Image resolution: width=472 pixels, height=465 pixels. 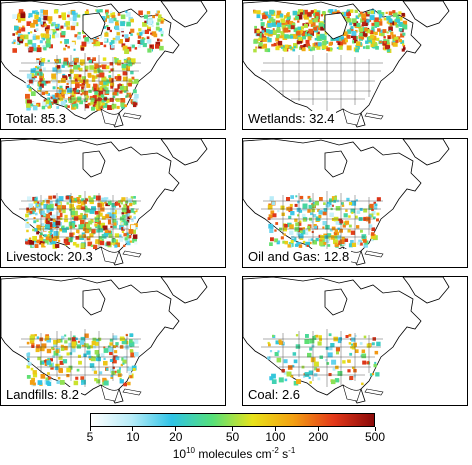 What do you see at coordinates (374, 392) in the screenshot?
I see `cuba-outline` at bounding box center [374, 392].